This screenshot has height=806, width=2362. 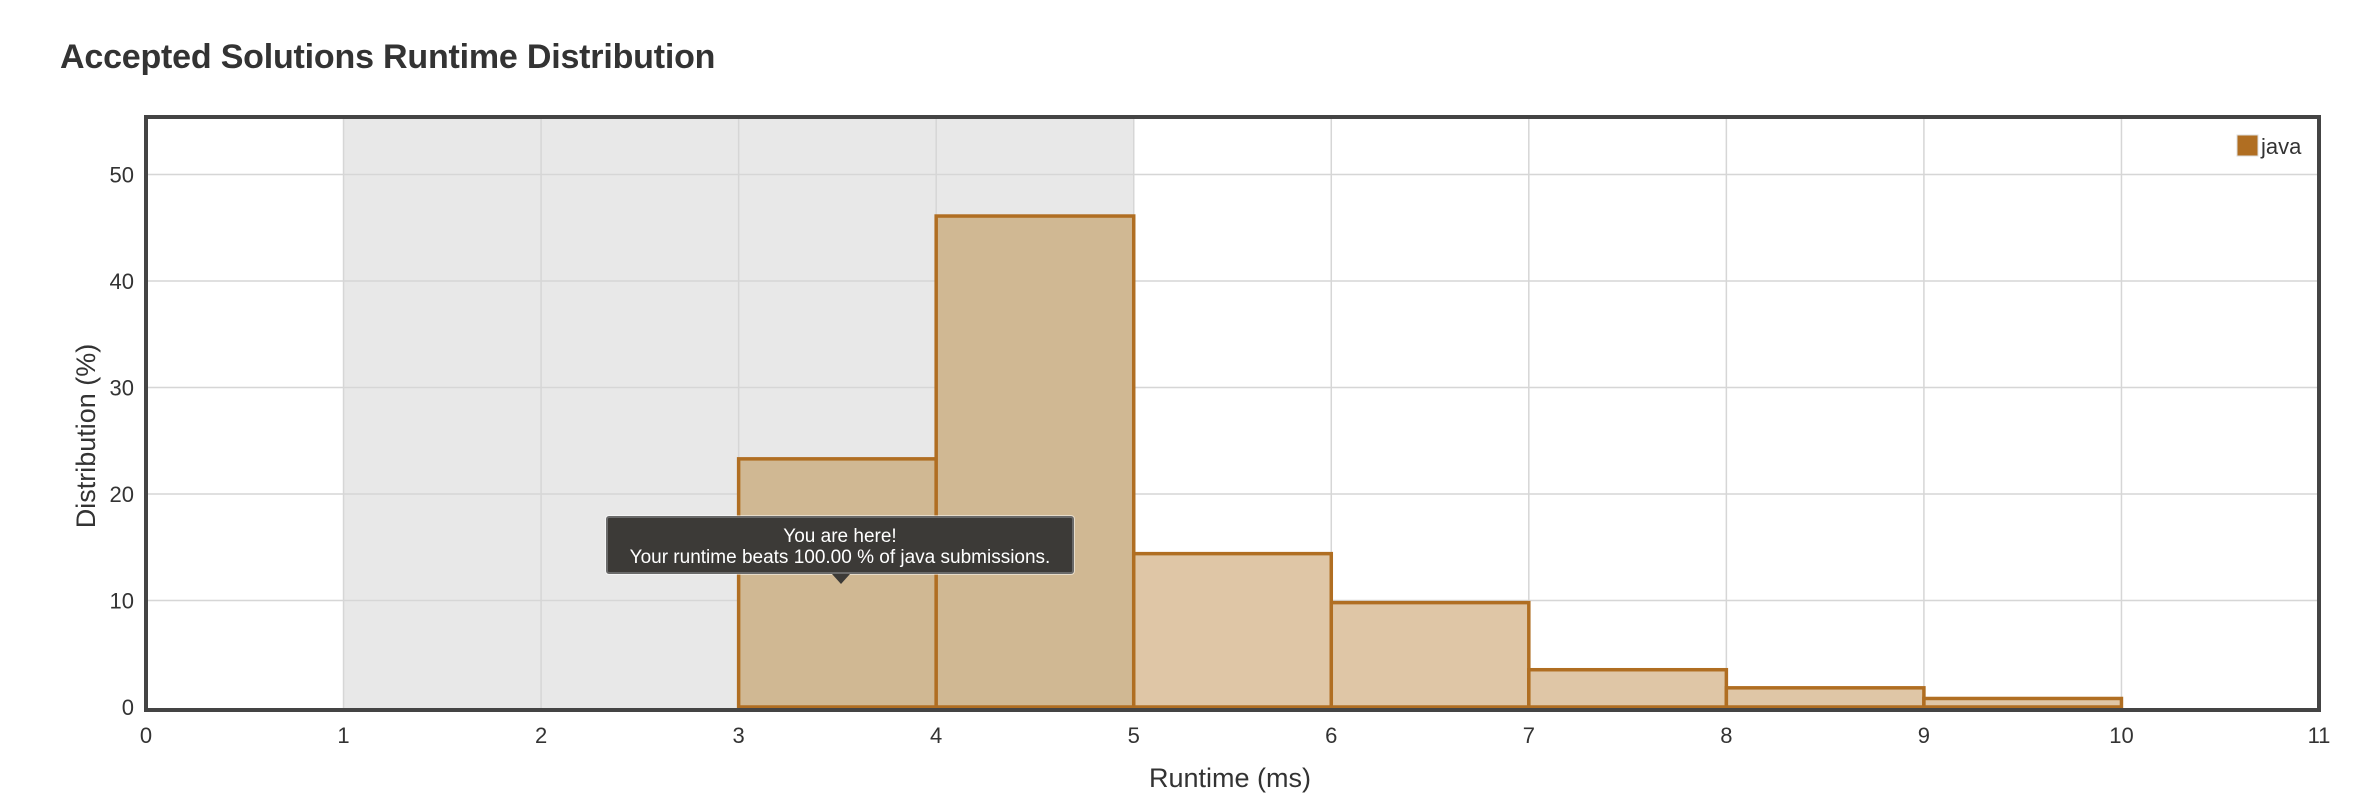 I want to click on y-tick-label: 0, so click(x=128, y=707).